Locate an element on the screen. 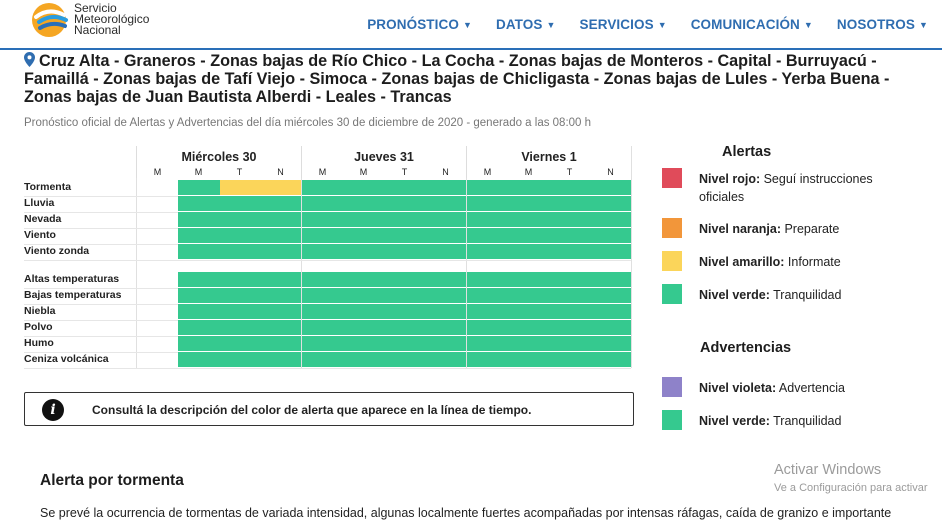  nav-servicios: SERVICIOS ▼ is located at coordinates (623, 24).